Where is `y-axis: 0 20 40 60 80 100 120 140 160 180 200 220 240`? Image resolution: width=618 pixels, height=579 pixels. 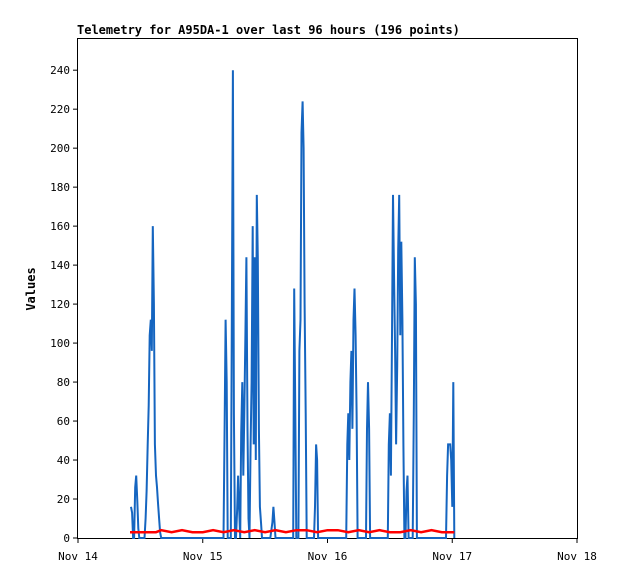 y-axis: 0 20 40 60 80 100 120 140 160 180 200 220 240 is located at coordinates (64, 304).